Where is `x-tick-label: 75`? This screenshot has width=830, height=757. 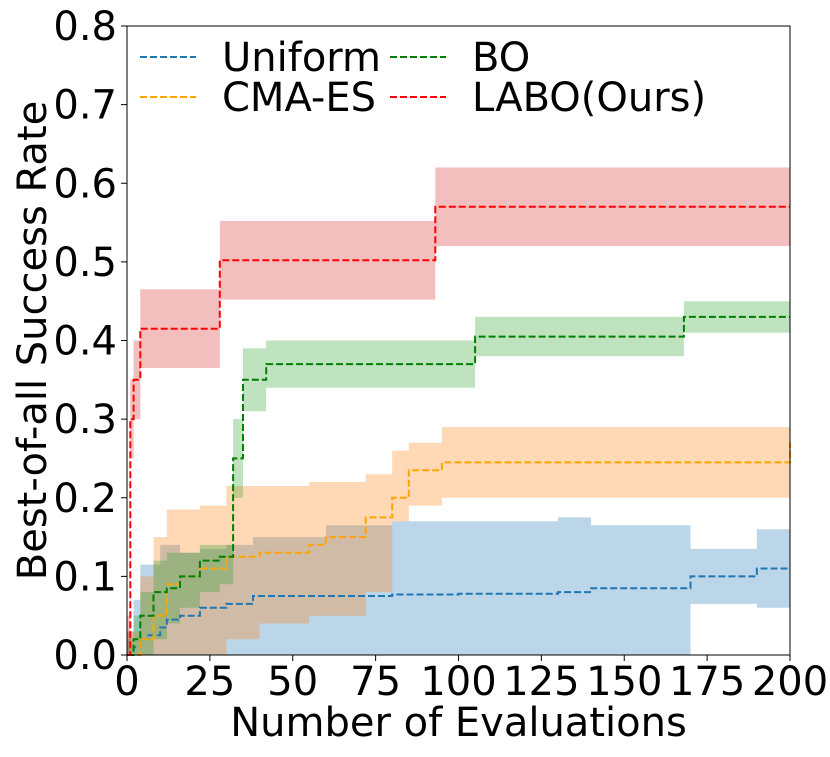 x-tick-label: 75 is located at coordinates (375, 682).